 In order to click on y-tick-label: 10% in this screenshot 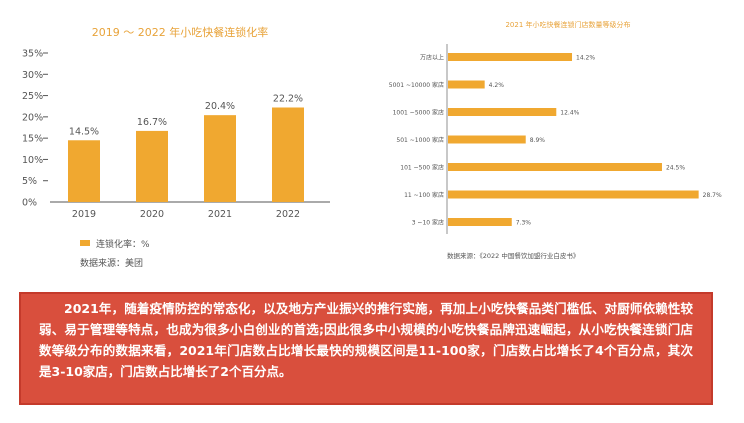, I will do `click(32, 160)`.